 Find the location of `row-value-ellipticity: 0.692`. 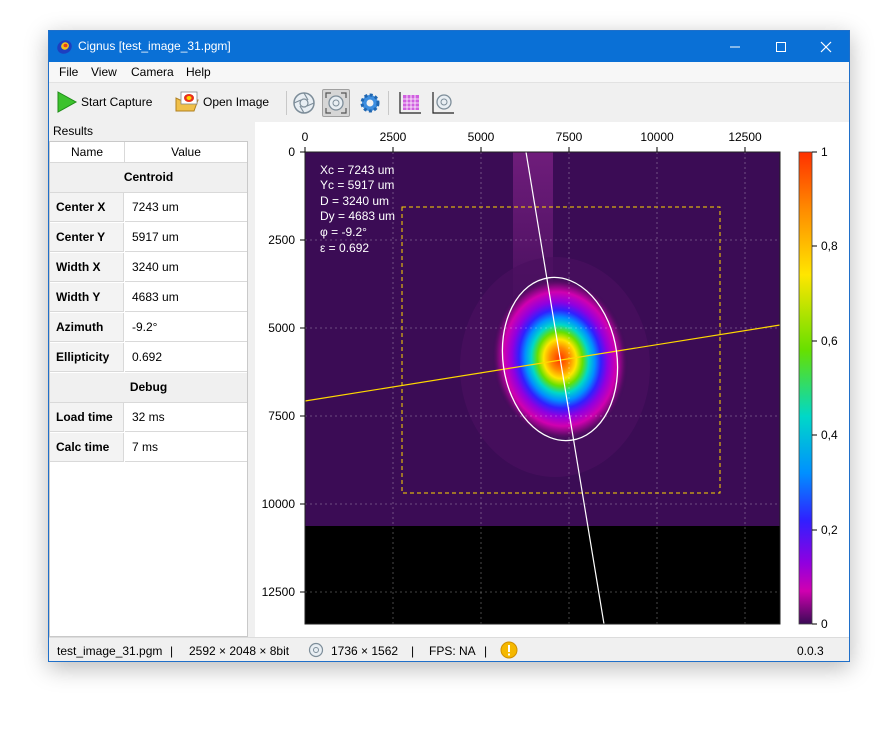

row-value-ellipticity: 0.692 is located at coordinates (186, 357).